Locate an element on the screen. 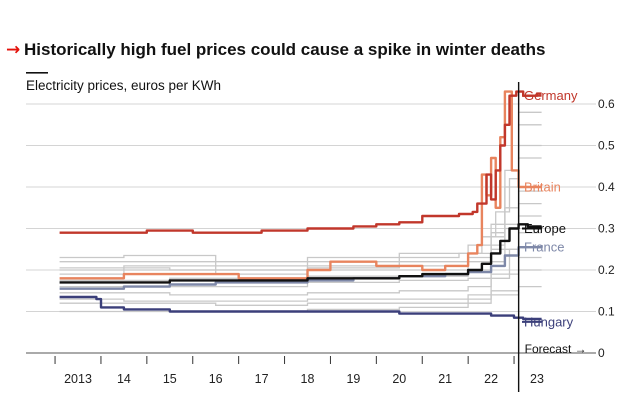  y-tick-label-4: 0.4 is located at coordinates (606, 187).